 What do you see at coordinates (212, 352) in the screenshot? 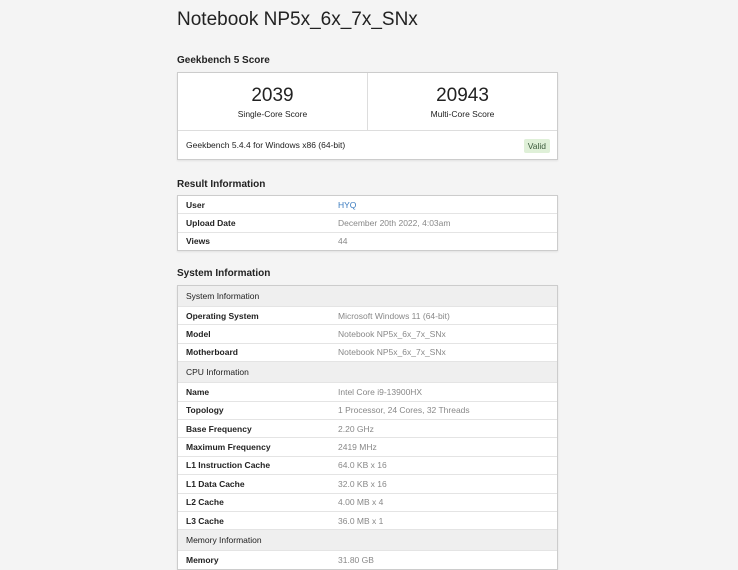
I see `row-key: Motherboard` at bounding box center [212, 352].